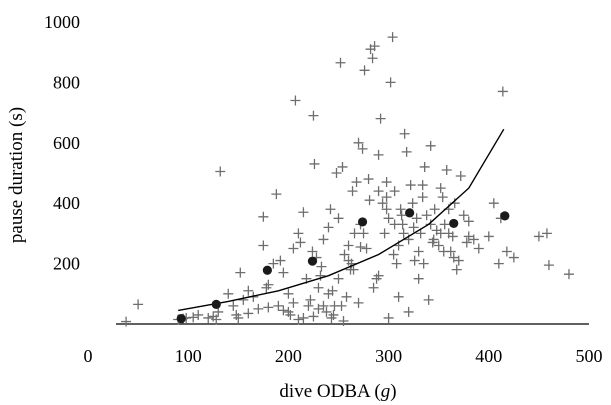 This screenshot has width=611, height=405. Describe the element at coordinates (188, 356) in the screenshot. I see `x-tick-label: 100` at that location.